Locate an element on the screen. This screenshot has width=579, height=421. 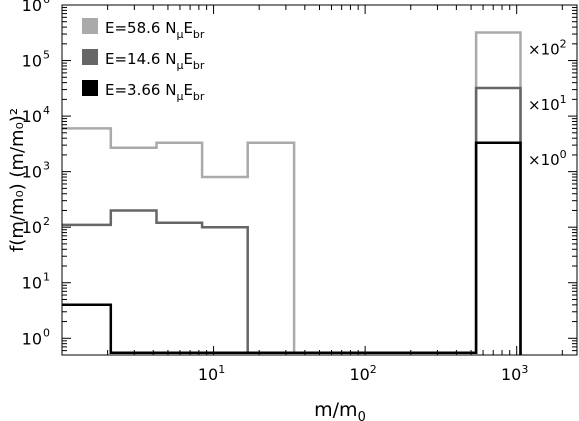
y-tick-label-exp: 5 is located at coordinates (46, 55).